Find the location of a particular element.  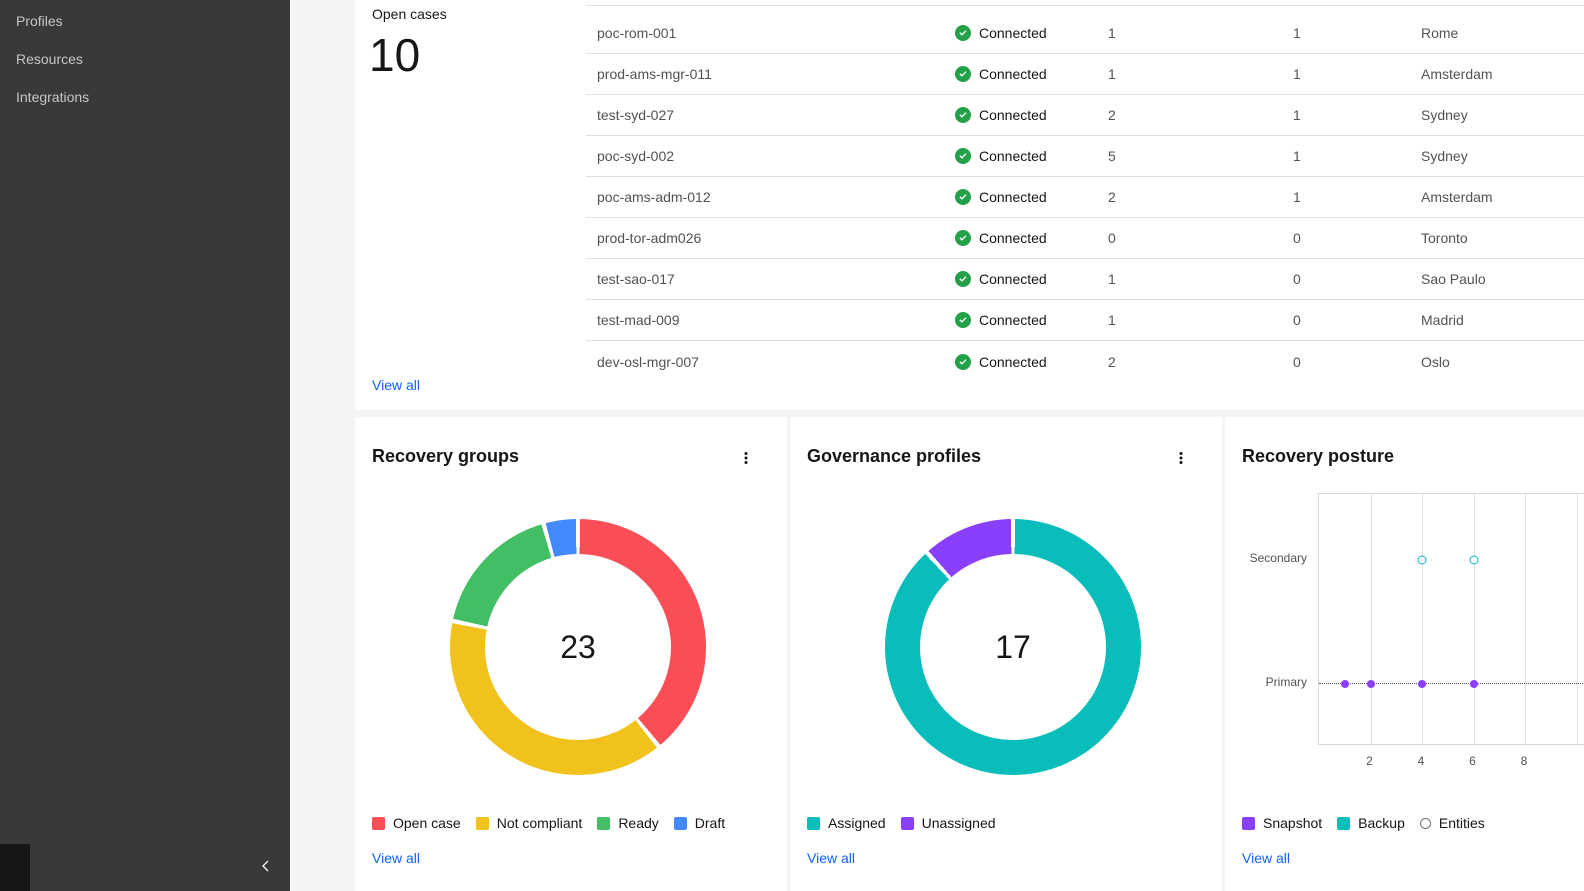

donut-total: 23 is located at coordinates (578, 646).